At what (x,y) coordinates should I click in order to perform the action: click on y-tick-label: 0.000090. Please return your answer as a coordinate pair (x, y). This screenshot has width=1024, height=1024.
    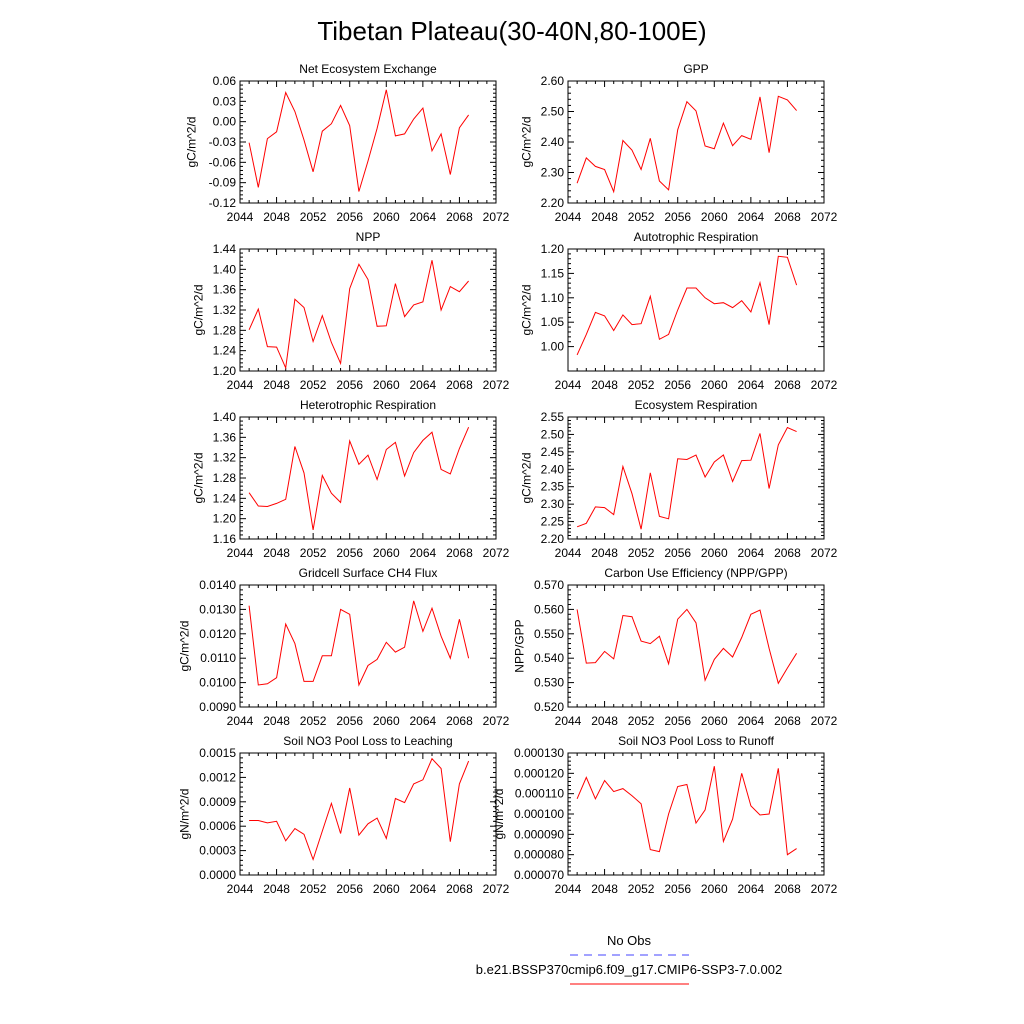
    Looking at the image, I should click on (539, 834).